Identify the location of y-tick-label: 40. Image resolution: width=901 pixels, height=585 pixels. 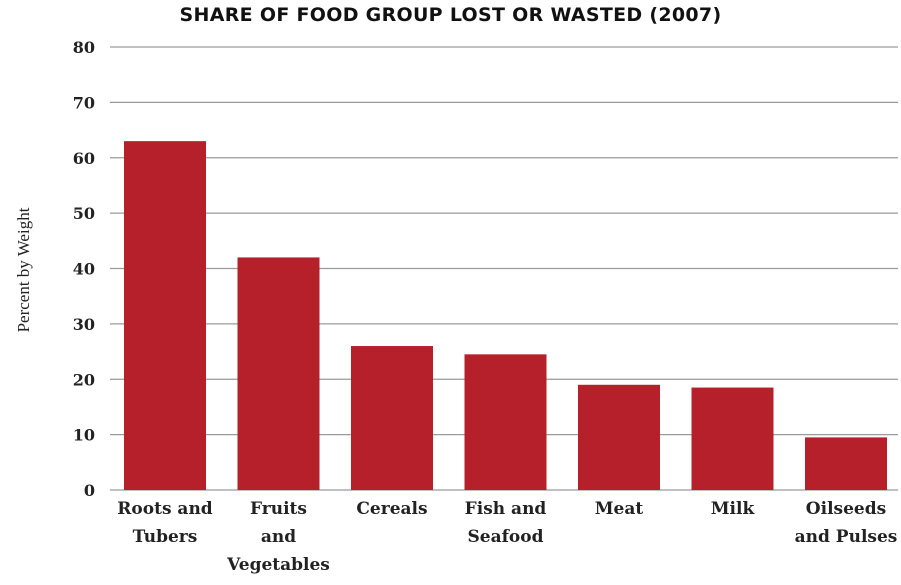
(84, 269).